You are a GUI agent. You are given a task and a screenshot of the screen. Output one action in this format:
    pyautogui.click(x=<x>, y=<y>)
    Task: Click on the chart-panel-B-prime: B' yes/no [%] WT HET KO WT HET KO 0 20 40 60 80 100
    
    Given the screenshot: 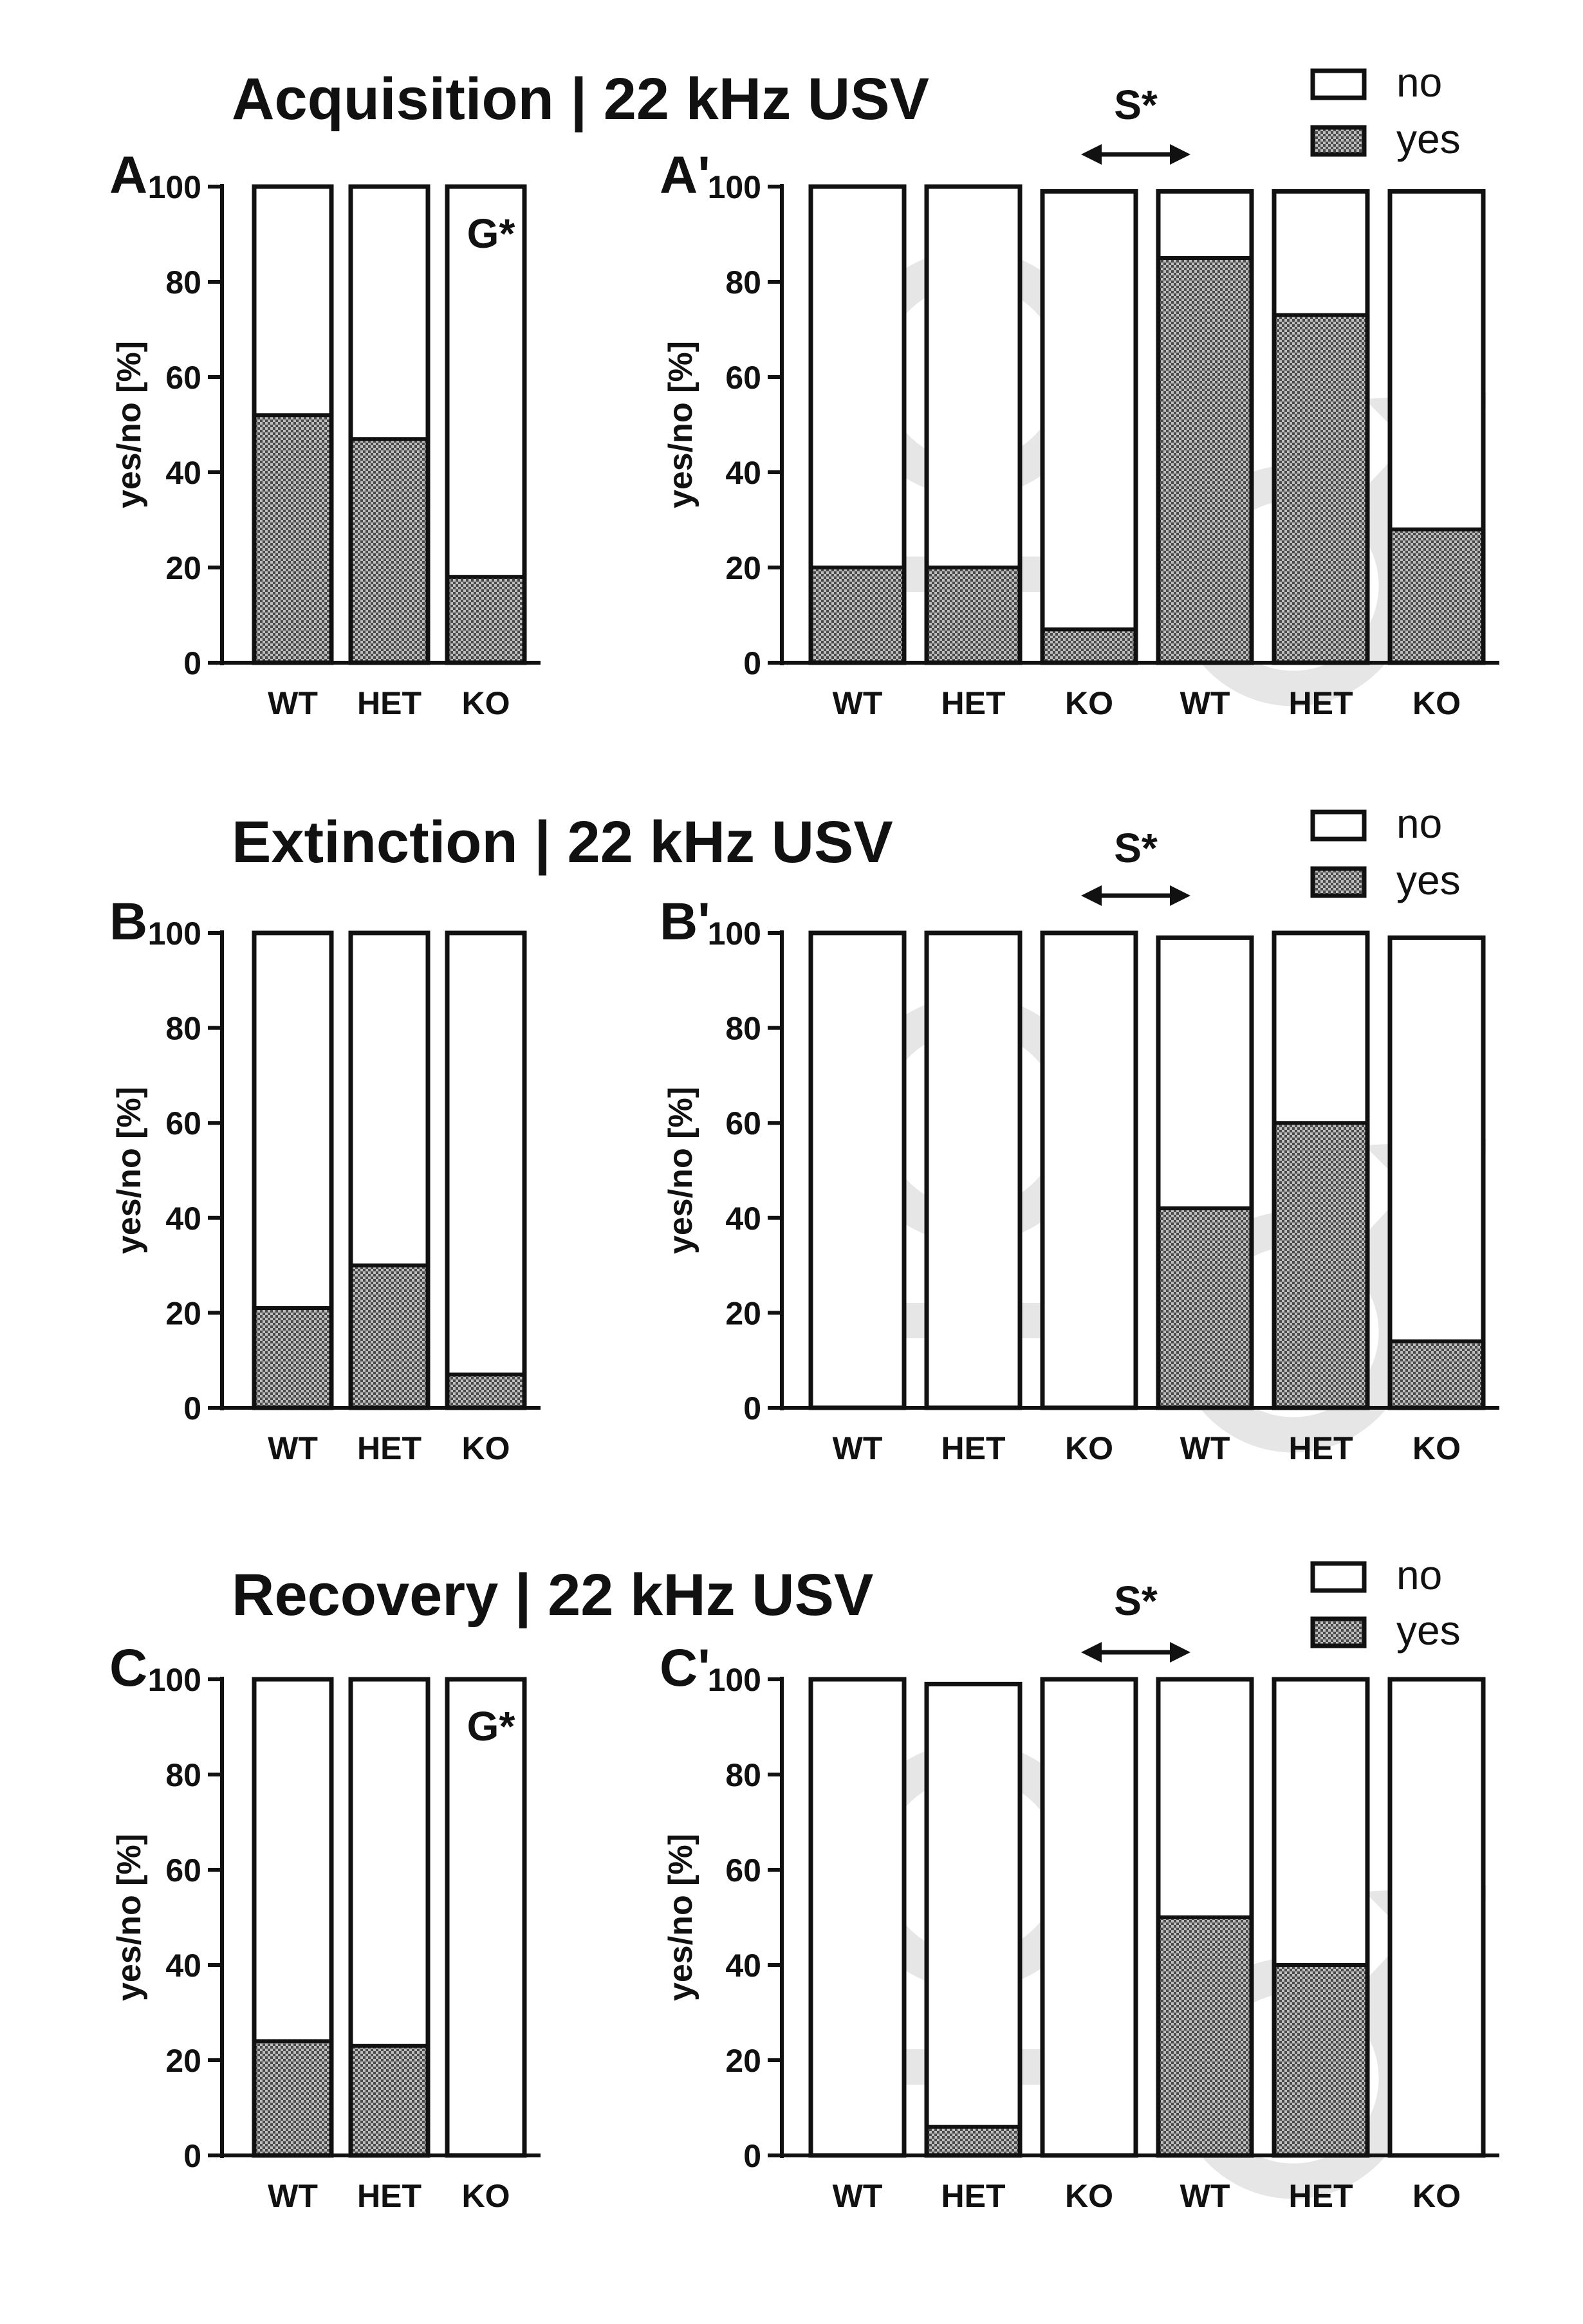 What is the action you would take?
    pyautogui.click(x=1079, y=1179)
    